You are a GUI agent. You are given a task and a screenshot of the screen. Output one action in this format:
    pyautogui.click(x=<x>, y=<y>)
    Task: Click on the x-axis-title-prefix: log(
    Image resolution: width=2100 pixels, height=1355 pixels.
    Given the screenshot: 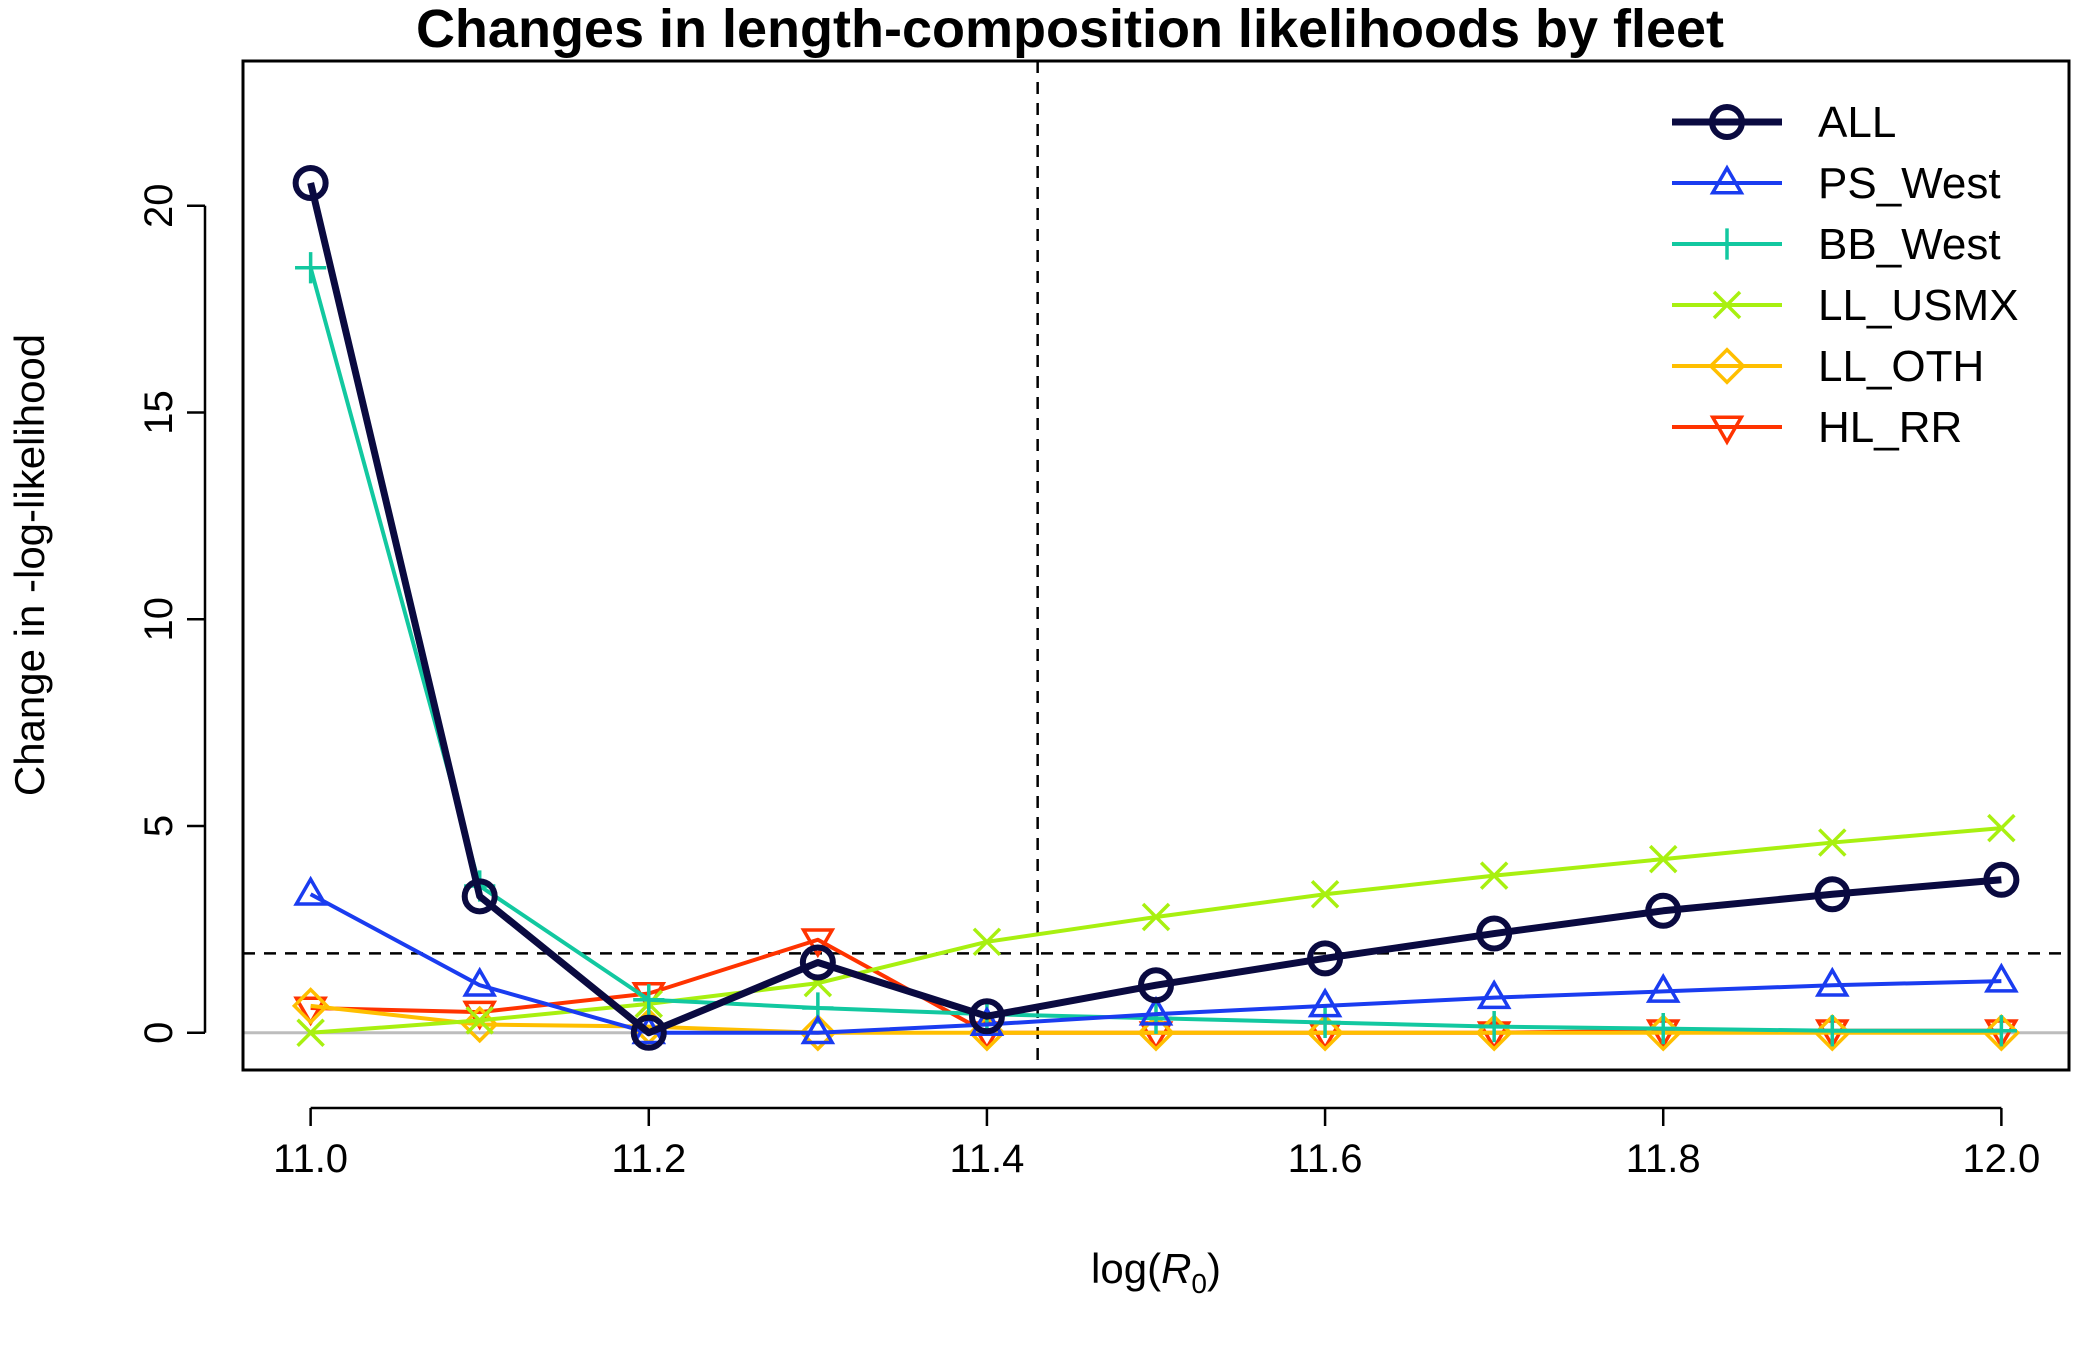 What is the action you would take?
    pyautogui.click(x=1126, y=1268)
    